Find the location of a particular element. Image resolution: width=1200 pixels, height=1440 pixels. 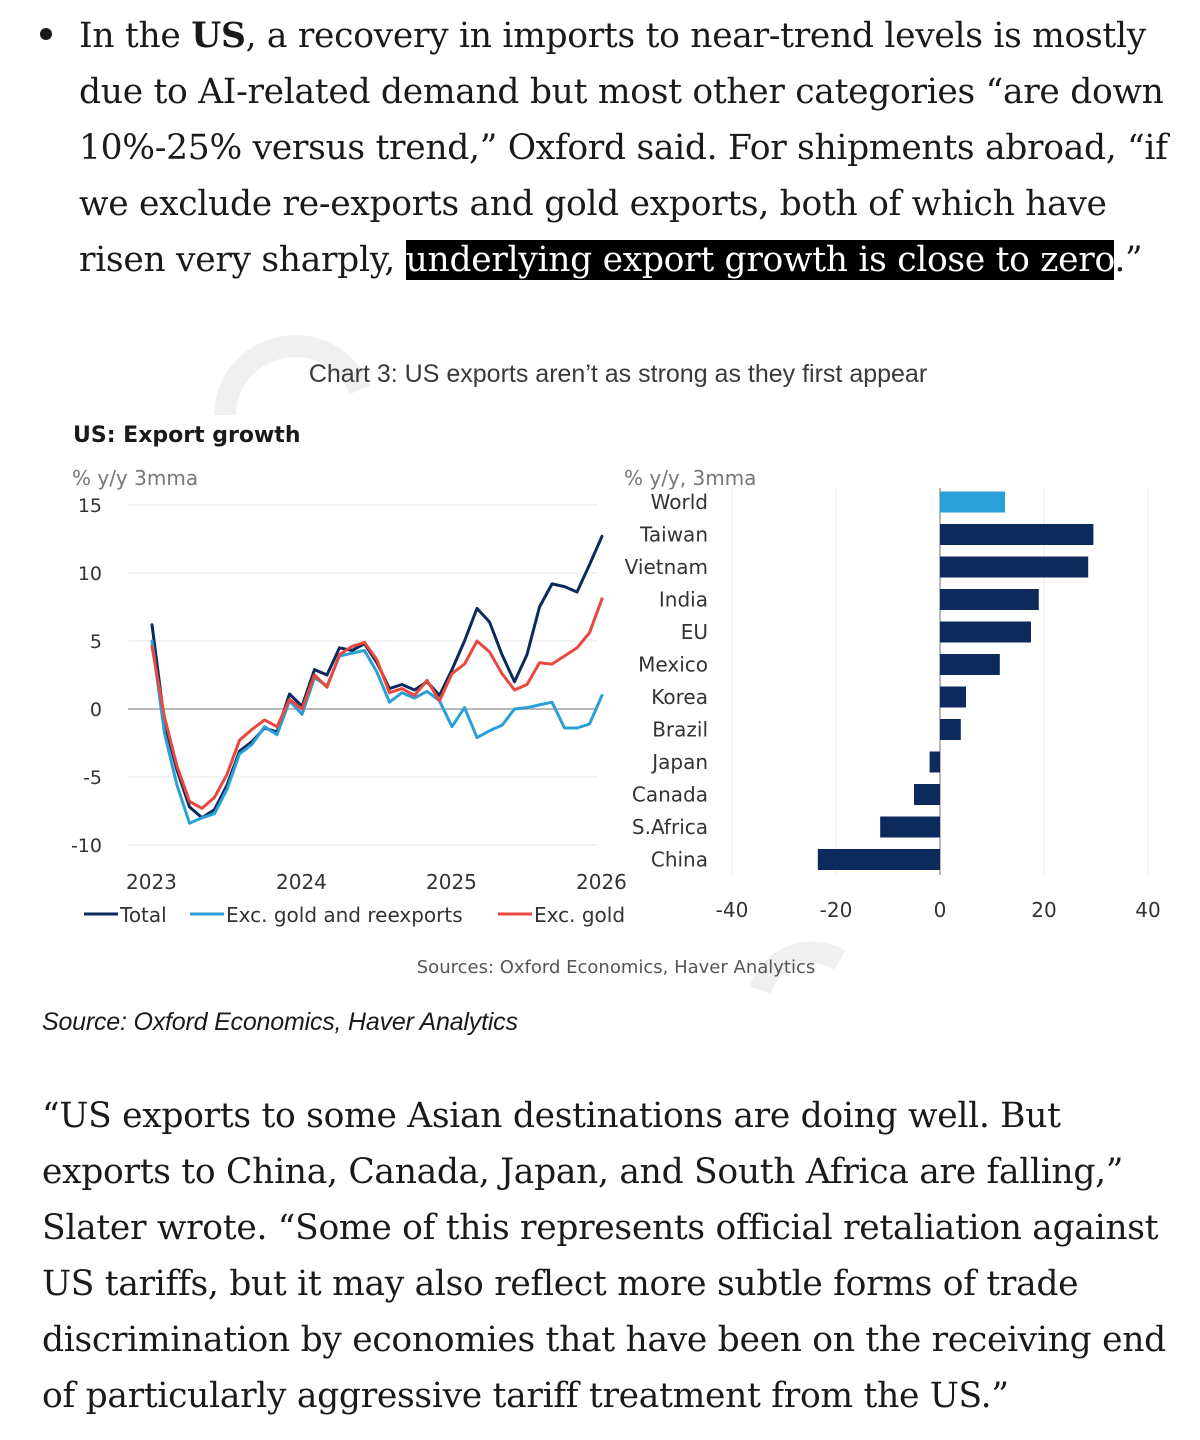

bar-category-label: Taiwan is located at coordinates (673, 535).